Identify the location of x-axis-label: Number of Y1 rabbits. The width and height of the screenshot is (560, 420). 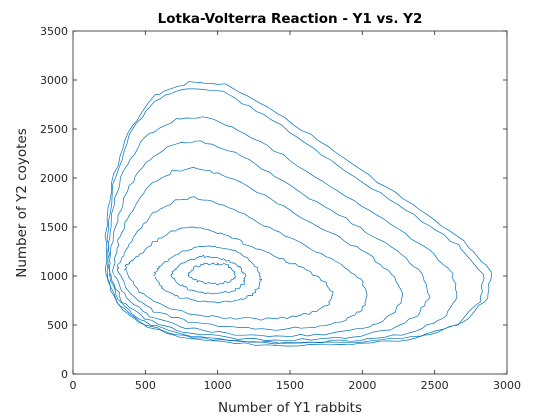
(290, 408).